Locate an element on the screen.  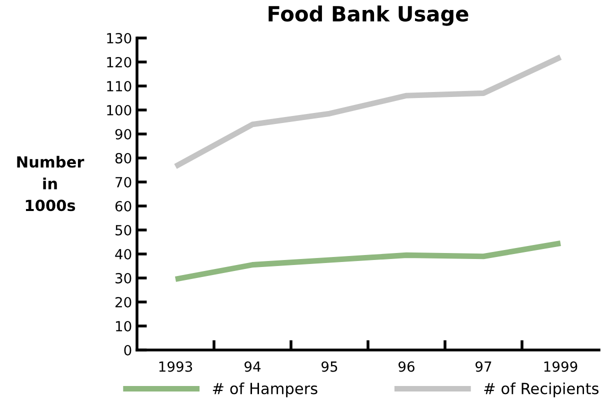
x-tick-label: 94 is located at coordinates (252, 366).